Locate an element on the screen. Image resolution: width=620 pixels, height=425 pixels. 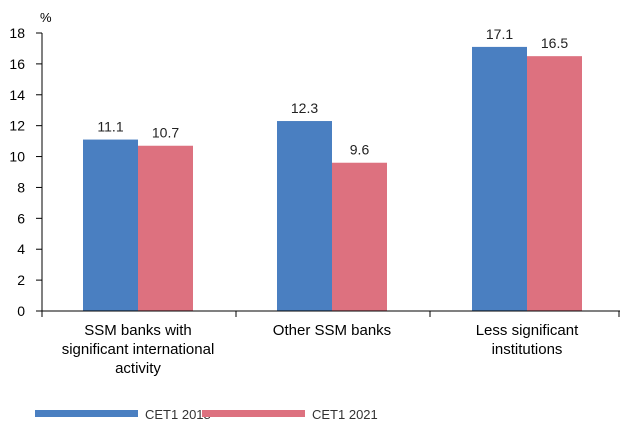
bar-value-label: 12.3 is located at coordinates (304, 108).